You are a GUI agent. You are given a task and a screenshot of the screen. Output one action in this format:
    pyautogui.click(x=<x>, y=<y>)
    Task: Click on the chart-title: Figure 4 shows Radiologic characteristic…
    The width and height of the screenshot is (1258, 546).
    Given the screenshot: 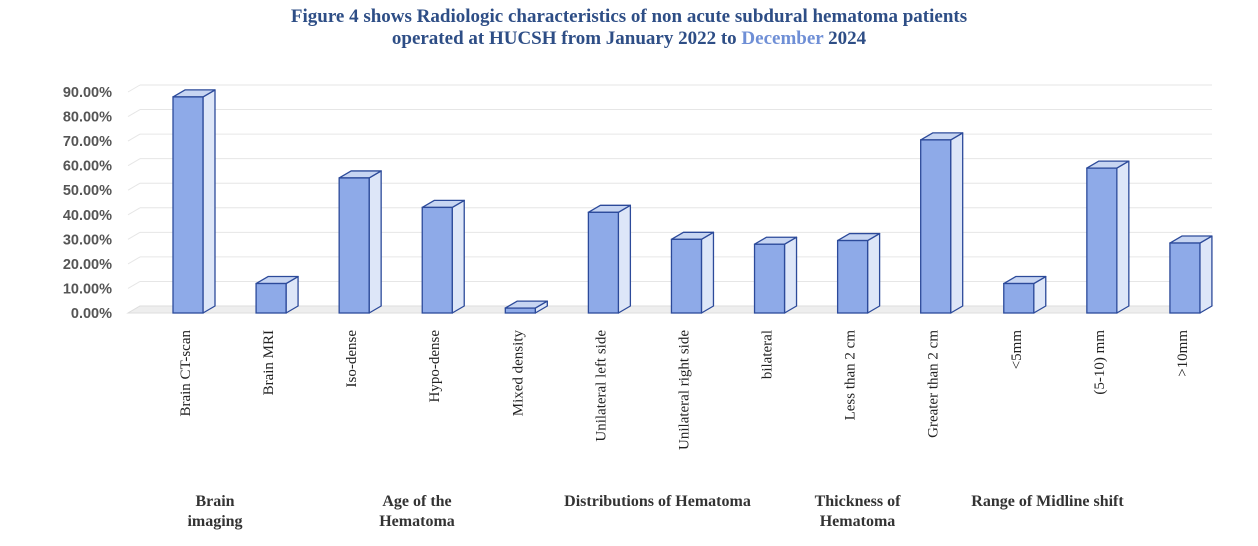 What is the action you would take?
    pyautogui.click(x=629, y=28)
    